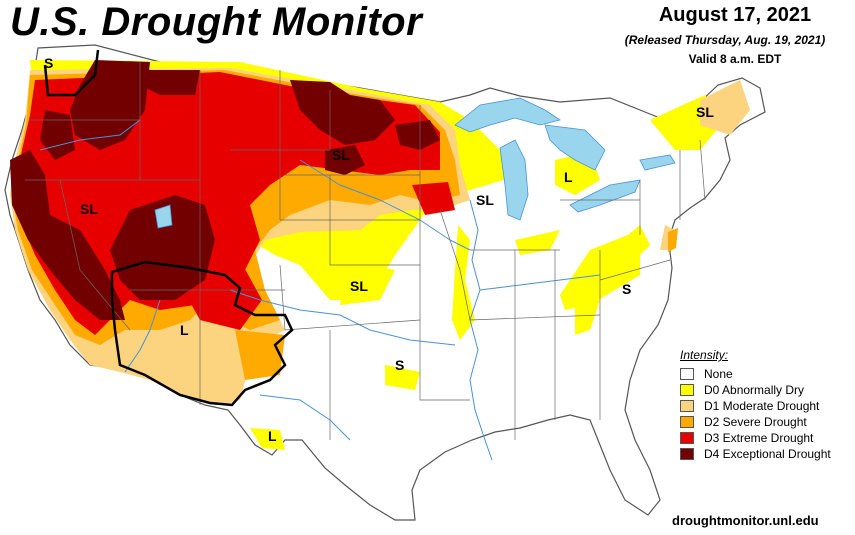 This screenshot has height=535, width=855. Describe the element at coordinates (399, 365) in the screenshot. I see `label-s-texas: S` at that location.